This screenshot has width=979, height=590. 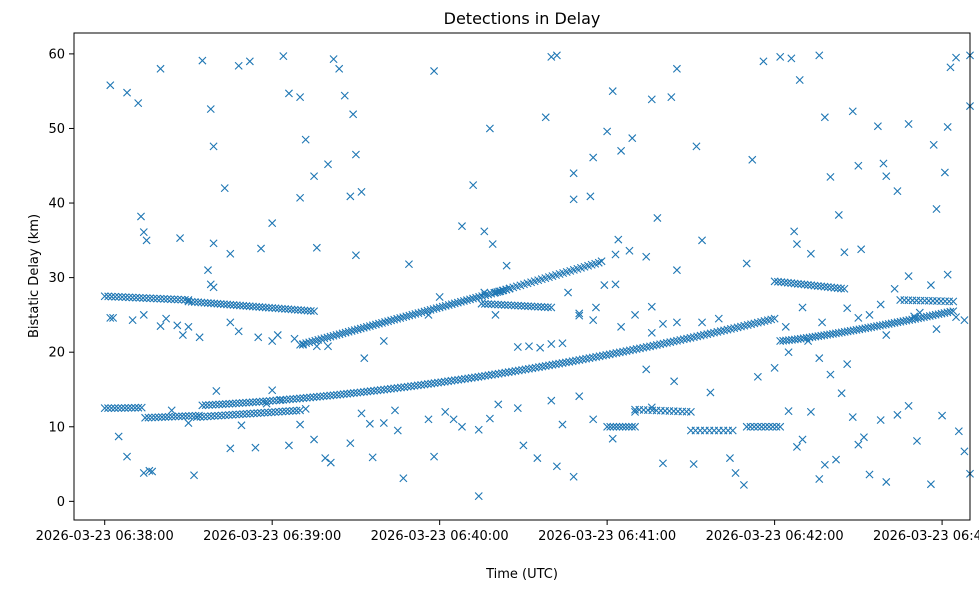 I want to click on y-tick-label: 30, so click(x=56, y=278).